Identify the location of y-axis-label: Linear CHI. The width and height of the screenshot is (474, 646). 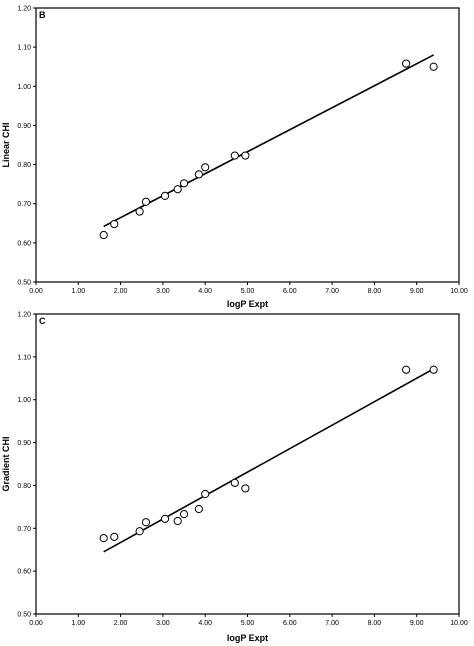
(6, 144).